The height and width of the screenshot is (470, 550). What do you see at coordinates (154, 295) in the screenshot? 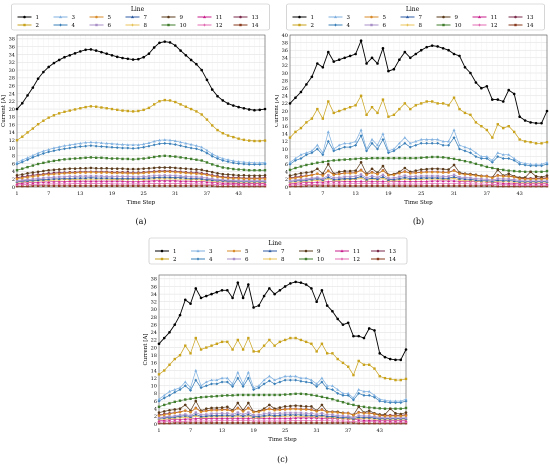
I see `y-tick-label-c: 34` at bounding box center [154, 295].